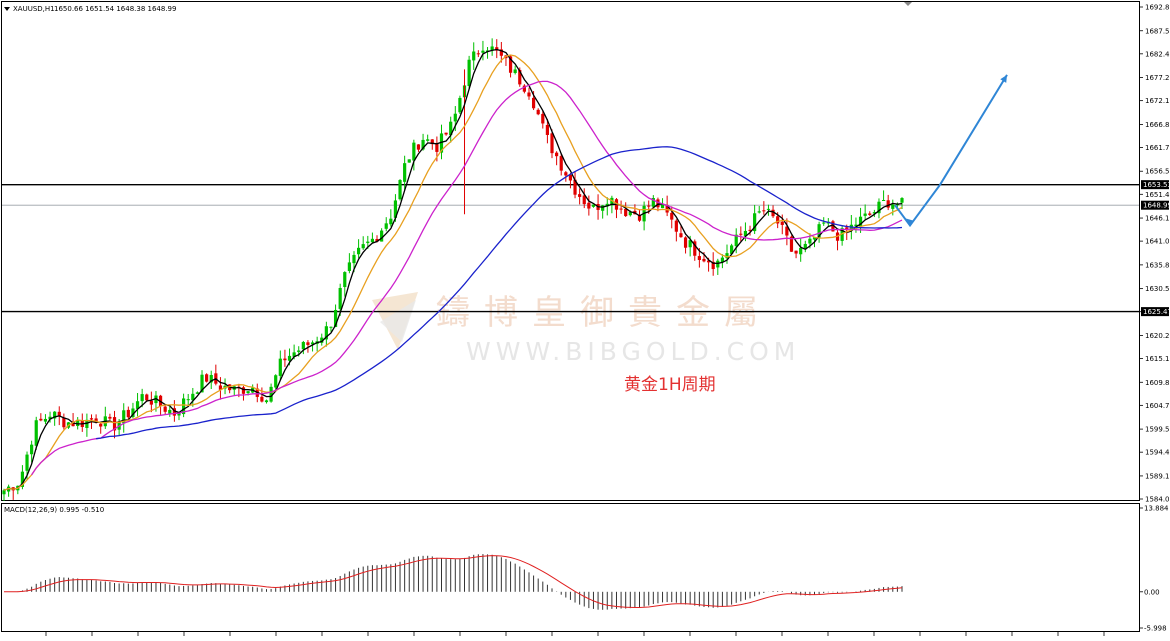 This screenshot has width=1170, height=641. I want to click on chart-shift-marker-icon, so click(908, 4).